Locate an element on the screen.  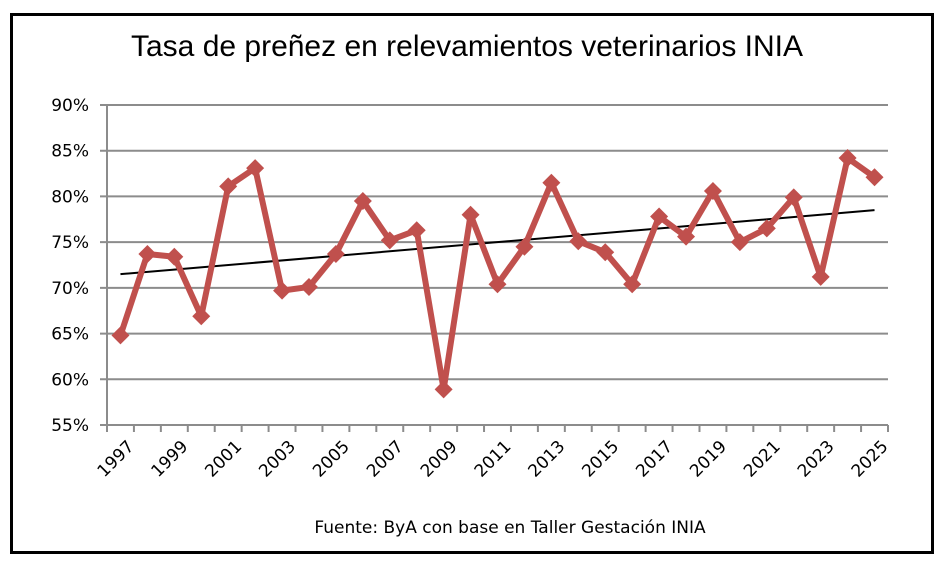
data-point-2004 is located at coordinates (308, 286).